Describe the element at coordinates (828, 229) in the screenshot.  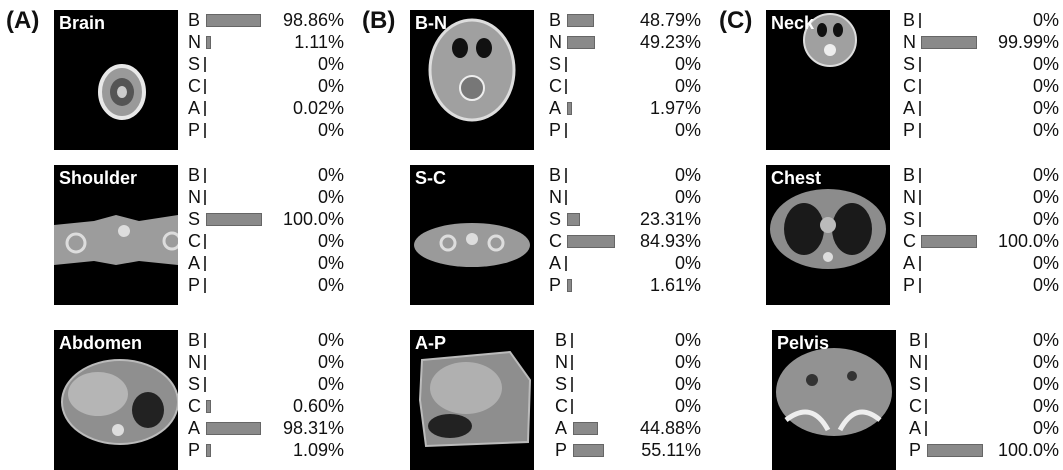
I see `chest-scan-image` at that location.